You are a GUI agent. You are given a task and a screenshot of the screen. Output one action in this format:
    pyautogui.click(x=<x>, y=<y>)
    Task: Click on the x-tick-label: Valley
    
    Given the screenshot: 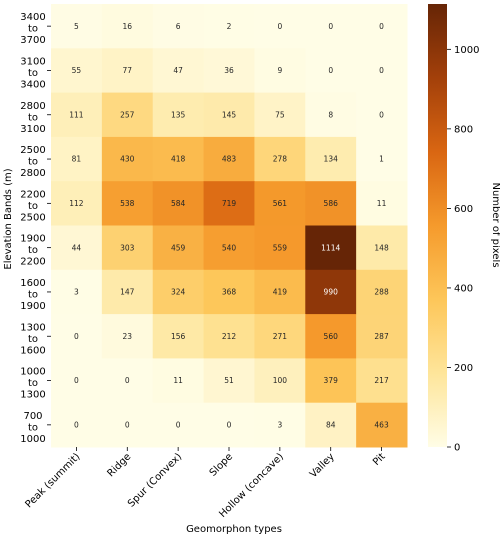 What is the action you would take?
    pyautogui.click(x=322, y=465)
    